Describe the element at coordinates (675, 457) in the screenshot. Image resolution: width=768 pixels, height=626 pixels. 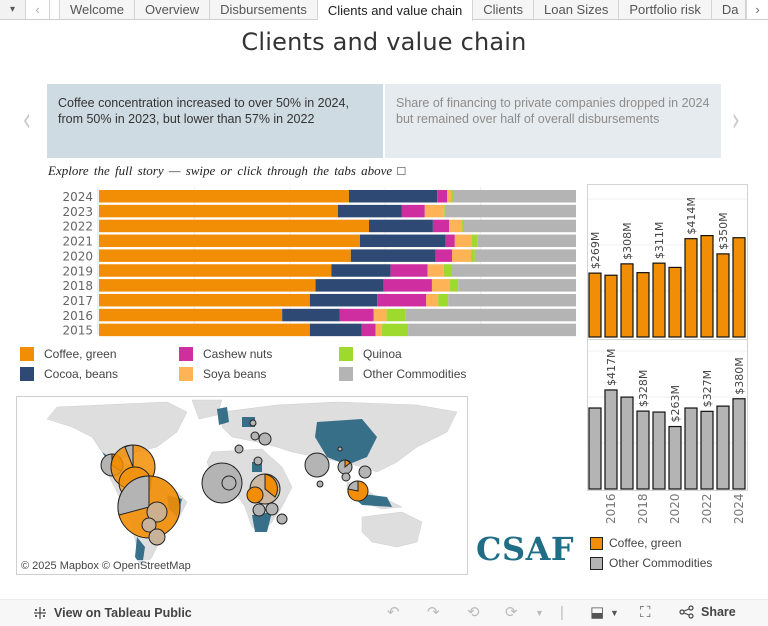
I see `other-bar-2020` at that location.